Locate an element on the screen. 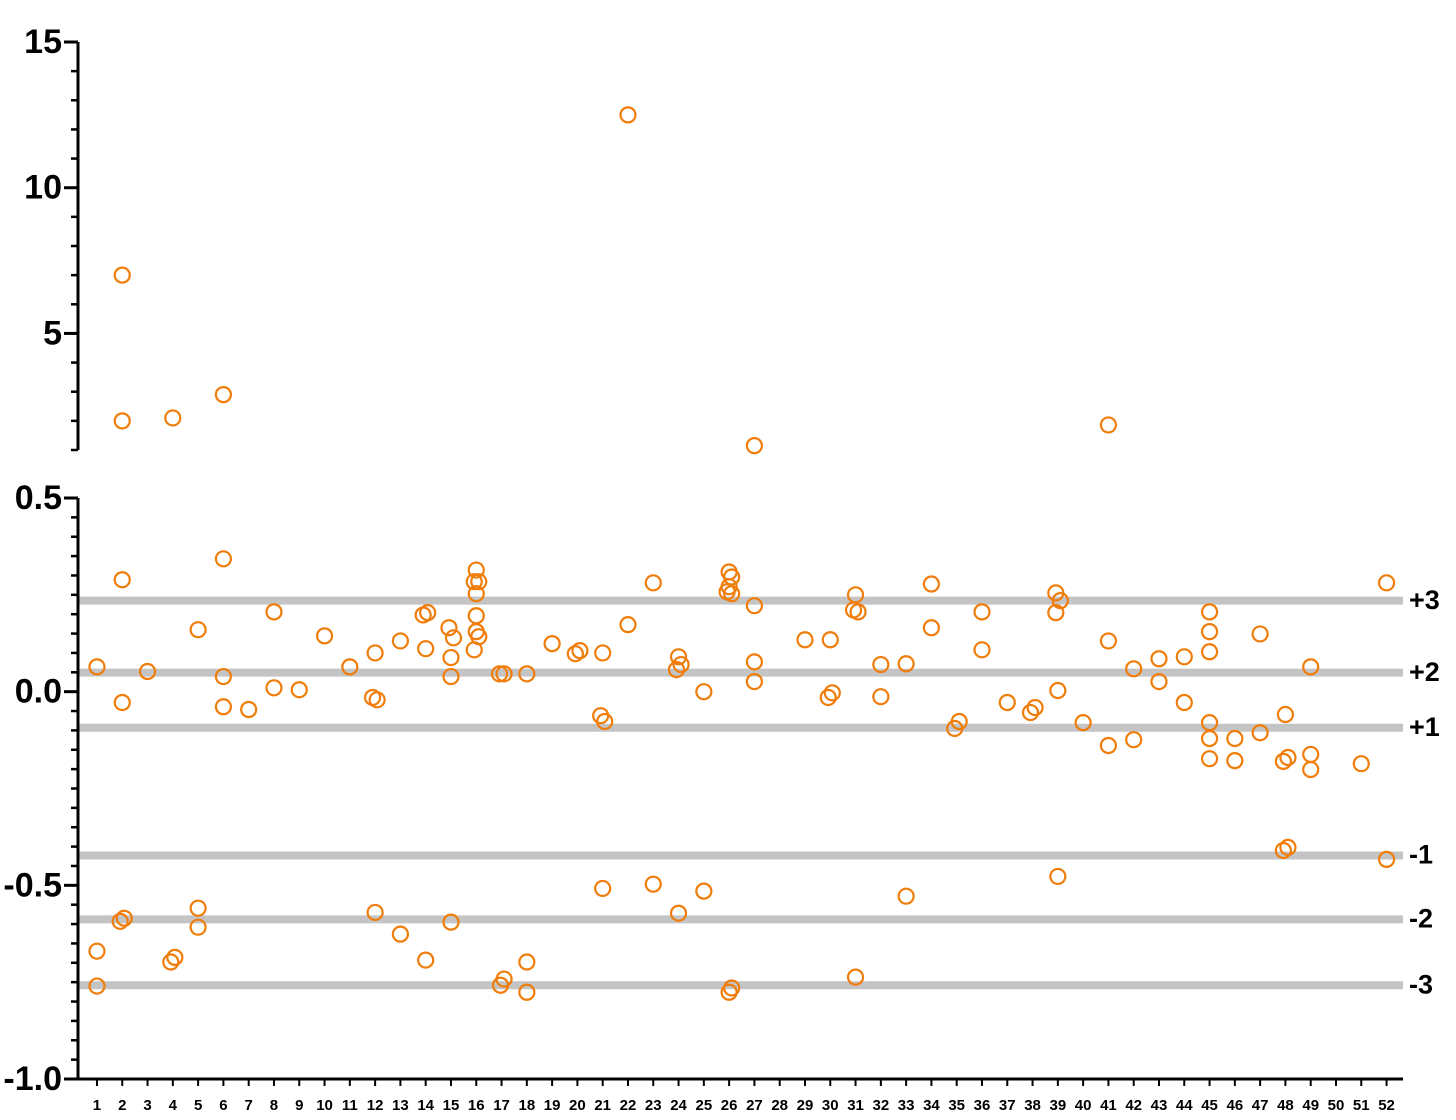 This screenshot has height=1120, width=1456. x-tick-label: 43 is located at coordinates (1159, 1105).